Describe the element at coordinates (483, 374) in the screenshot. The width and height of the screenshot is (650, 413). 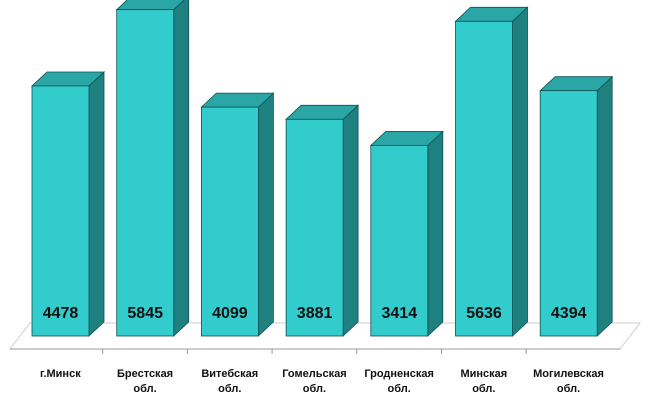
I see `x-tick-label: Минская` at that location.